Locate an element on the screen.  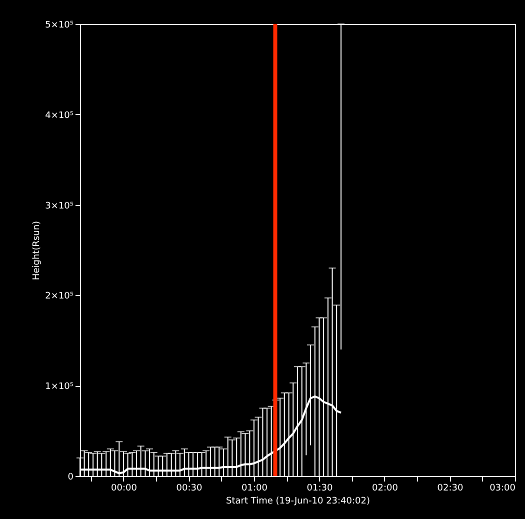
x-tick-label: 02:00 is located at coordinates (385, 489).